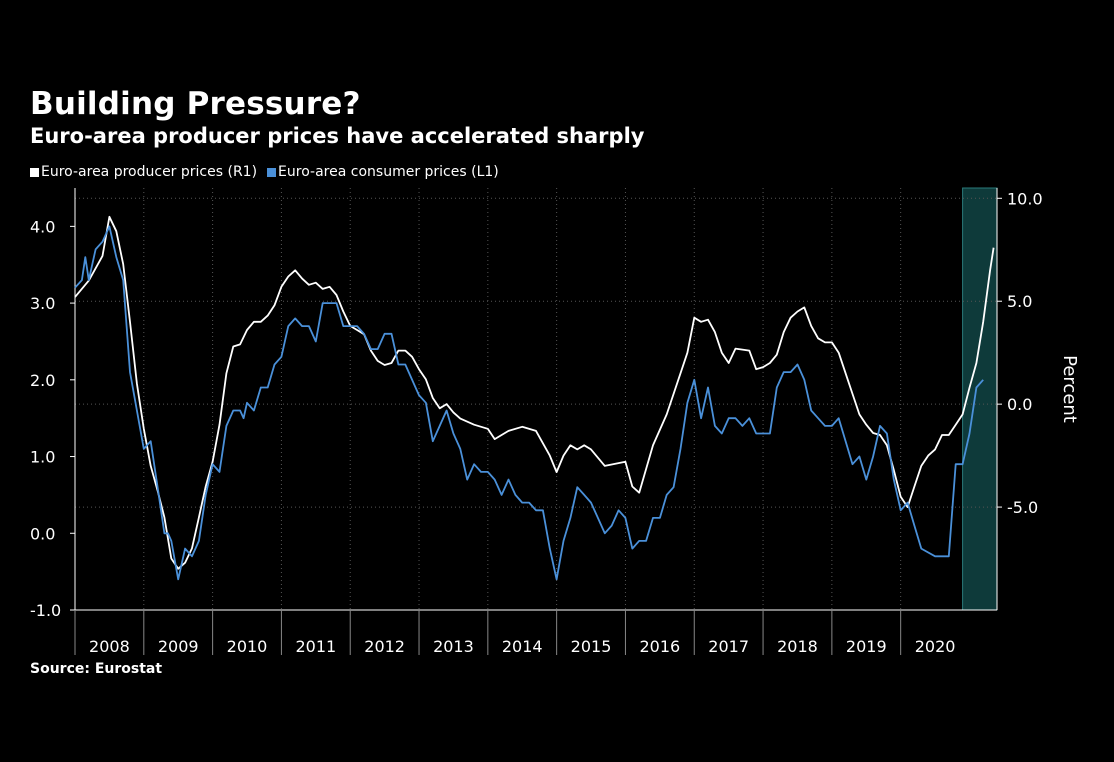 This screenshot has width=1114, height=762. I want to click on x-tick-label: 2008, so click(109, 646).